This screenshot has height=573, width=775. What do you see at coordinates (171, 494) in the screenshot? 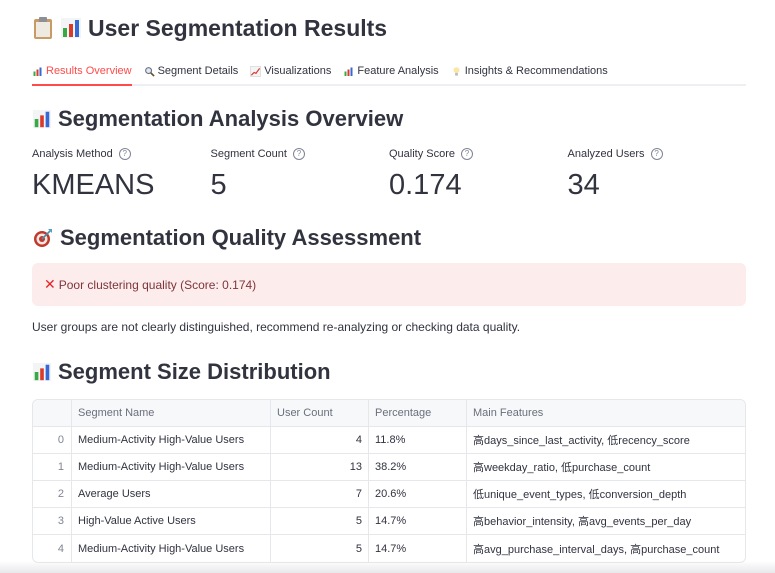
I see `cell-segment-name: Average Users` at bounding box center [171, 494].